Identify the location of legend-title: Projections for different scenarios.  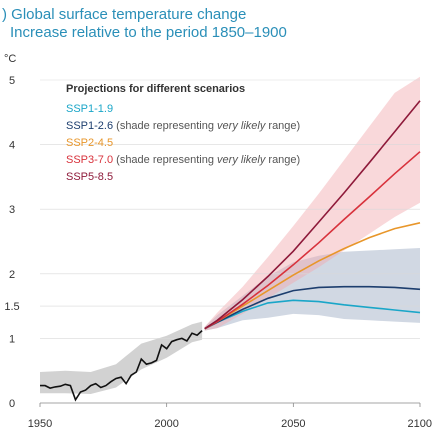
(155, 89).